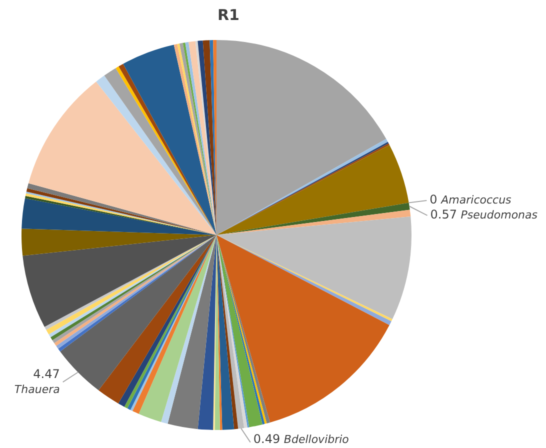  Describe the element at coordinates (499, 215) in the screenshot. I see `slice-label: Pseudomonas` at that location.